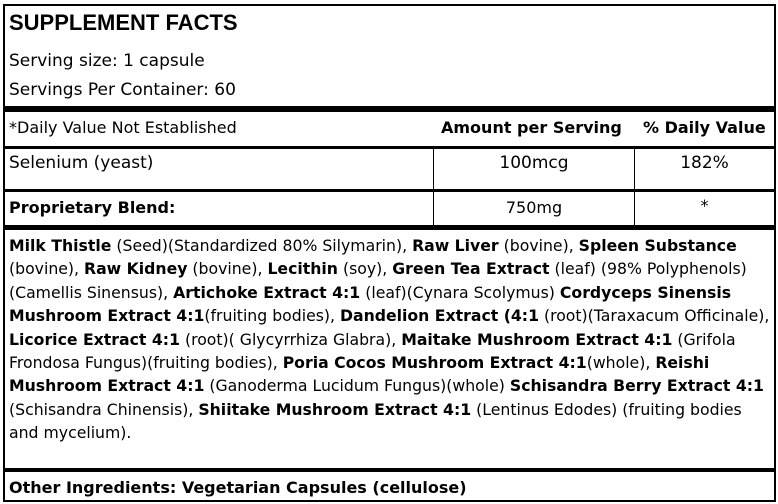 Image resolution: width=778 pixels, height=504 pixels. I want to click on servings-per-container: Servings Per Container: 60, so click(122, 90).